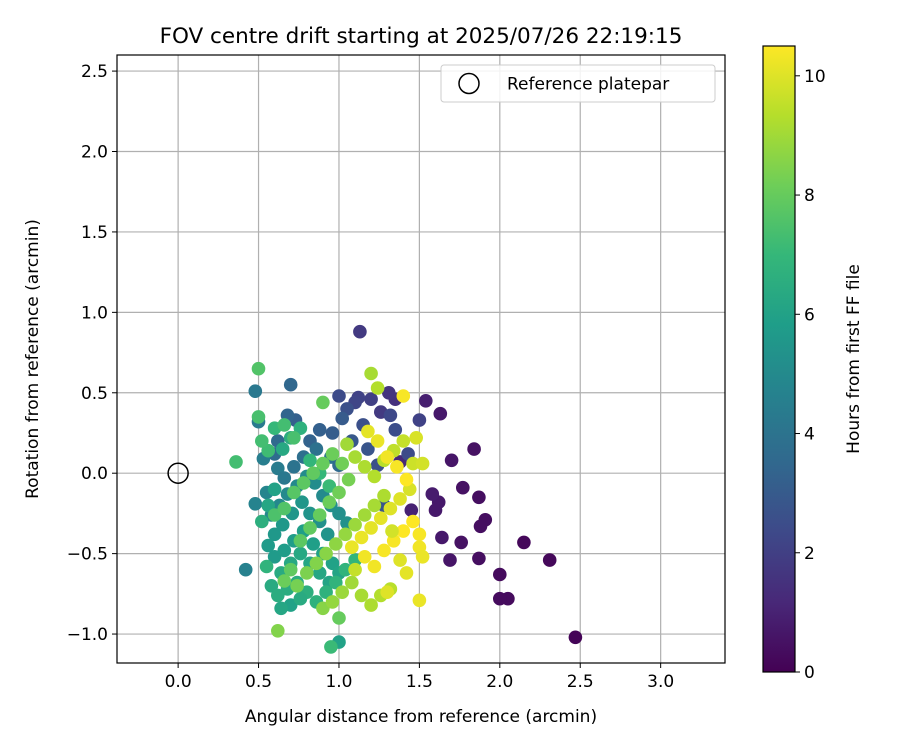 This screenshot has width=900, height=754. Describe the element at coordinates (178, 682) in the screenshot. I see `x-tick-label: 0.0` at that location.